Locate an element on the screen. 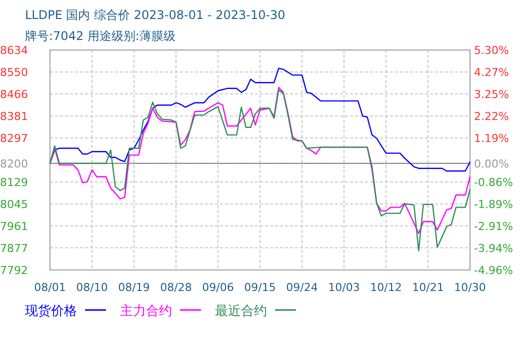 The width and height of the screenshot is (520, 350). x-tick-label: 08/10 is located at coordinates (92, 287).